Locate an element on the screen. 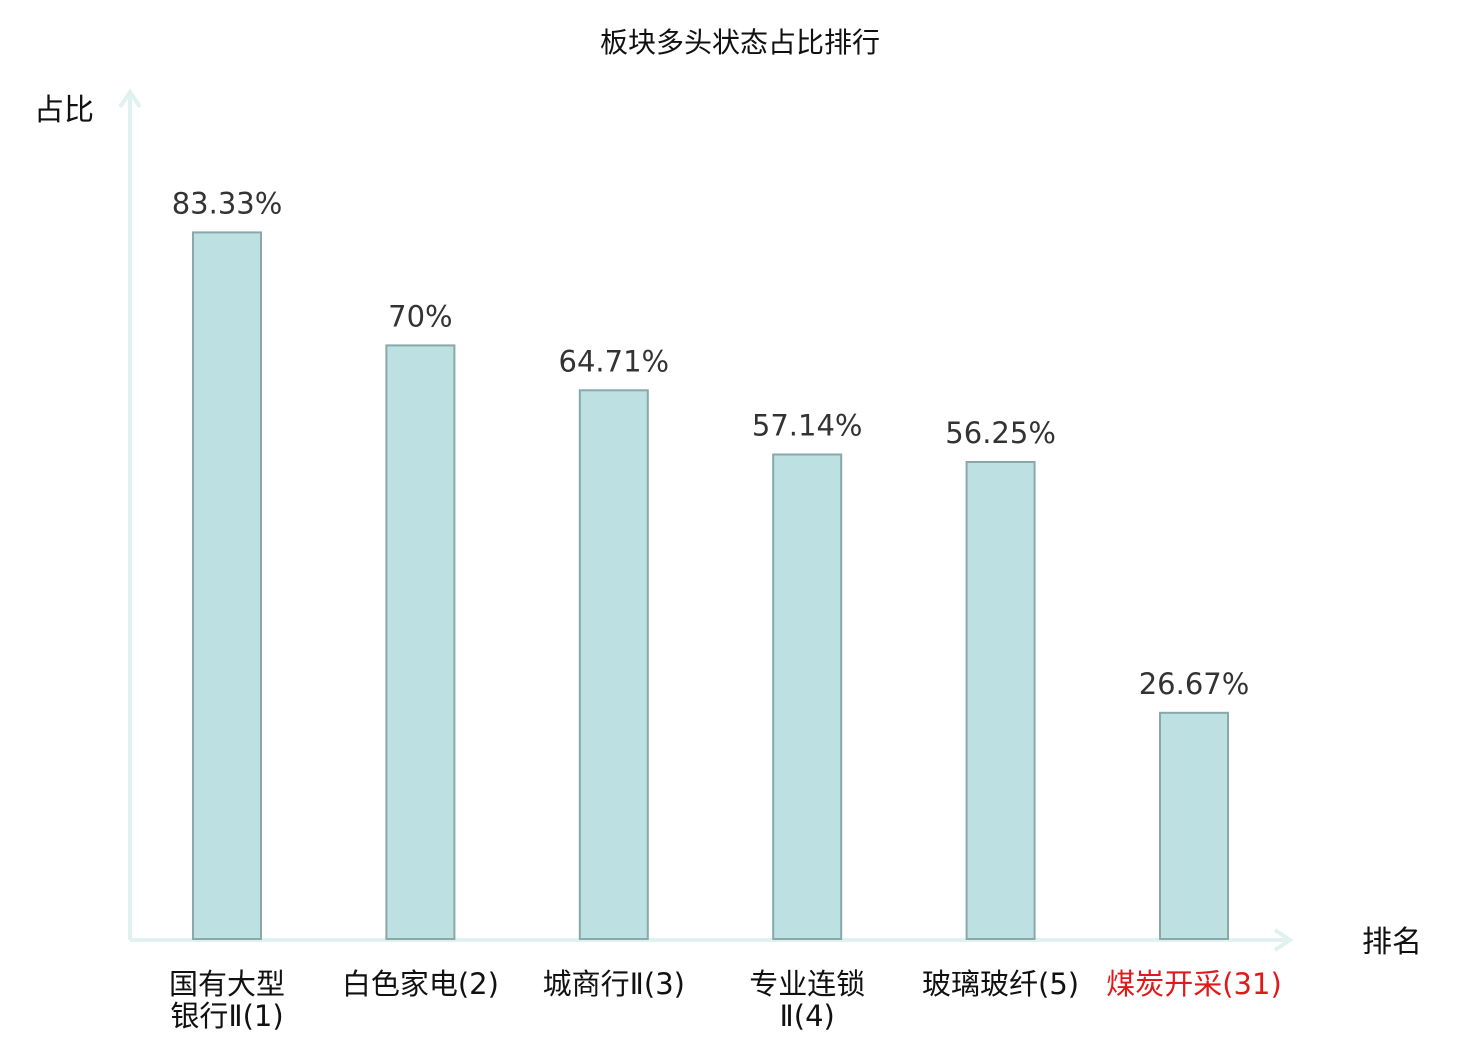 This screenshot has width=1480, height=1044. x-axis-label: 排名 is located at coordinates (1392, 942).